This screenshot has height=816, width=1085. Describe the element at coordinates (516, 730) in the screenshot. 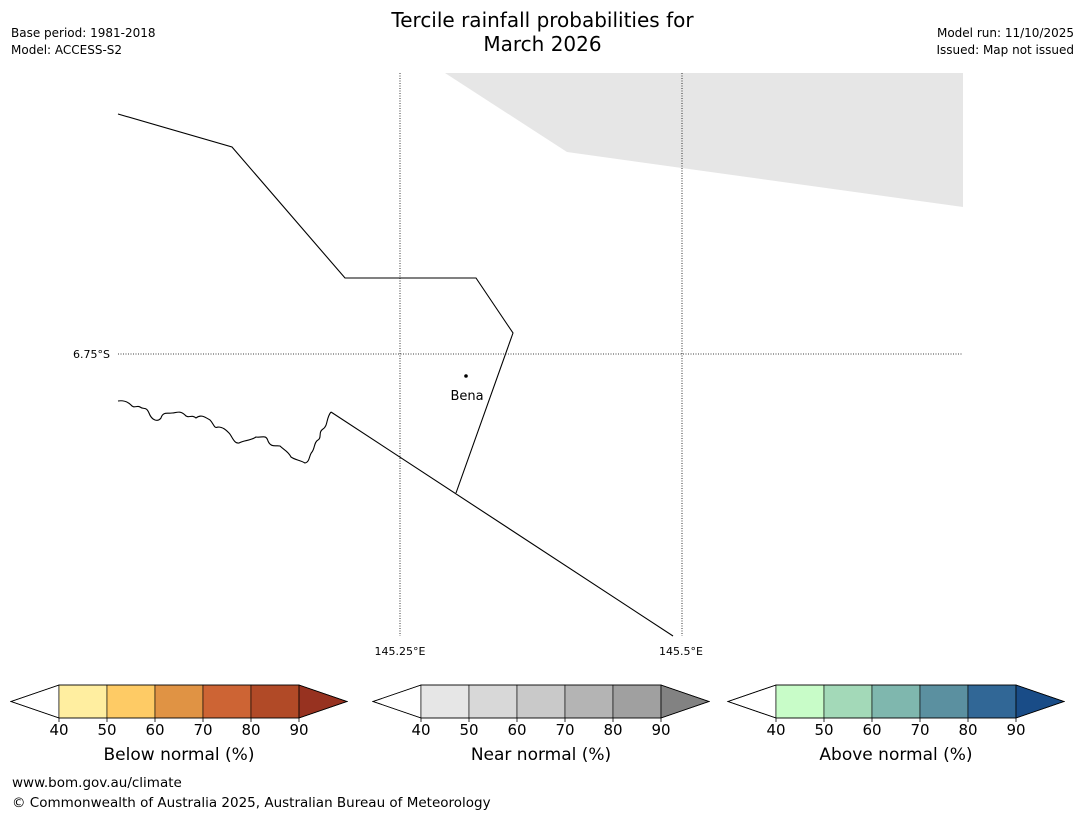

I see `near-normal-tick-label-60: 60` at that location.